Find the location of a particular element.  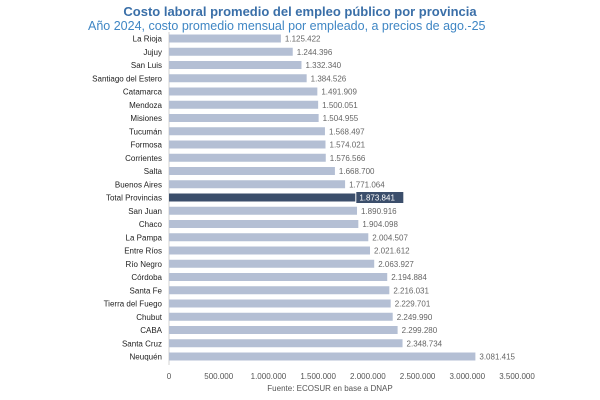

x-tick-label: 2.500.000 is located at coordinates (418, 376).